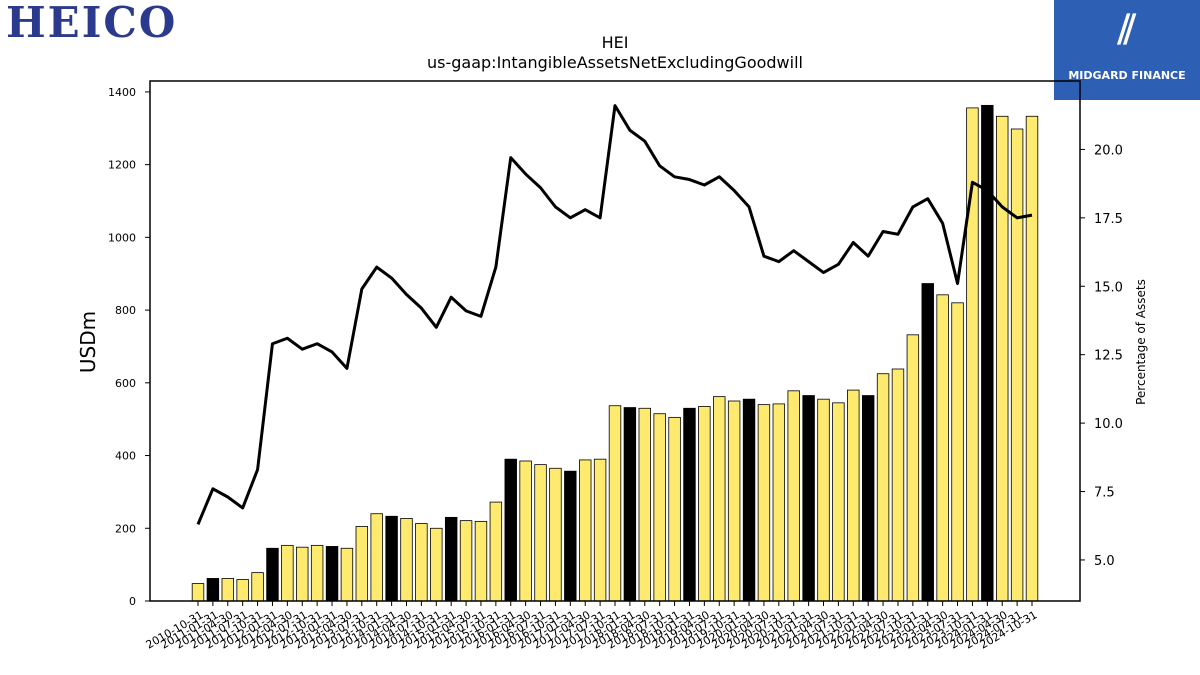 The height and width of the screenshot is (675, 1200). Describe the element at coordinates (1108, 219) in the screenshot. I see `y2-tick-label: 17.5` at that location.